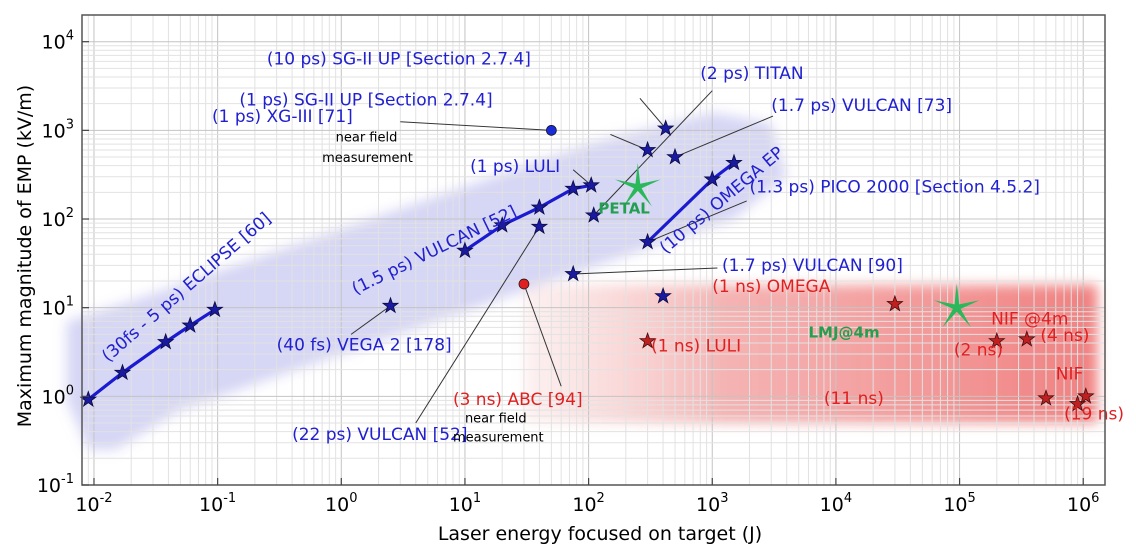  I want to click on x-tick-label: 10³, so click(712, 503).